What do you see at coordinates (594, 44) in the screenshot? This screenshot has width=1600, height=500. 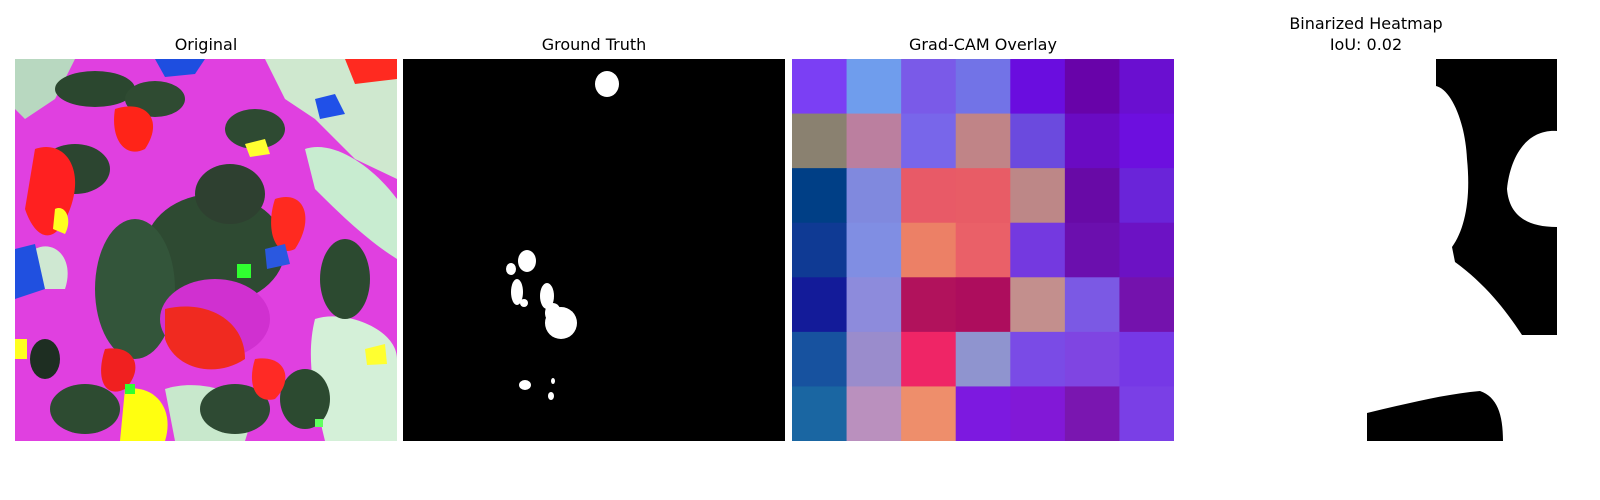 I see `panel-title-ground-truth: Ground Truth` at bounding box center [594, 44].